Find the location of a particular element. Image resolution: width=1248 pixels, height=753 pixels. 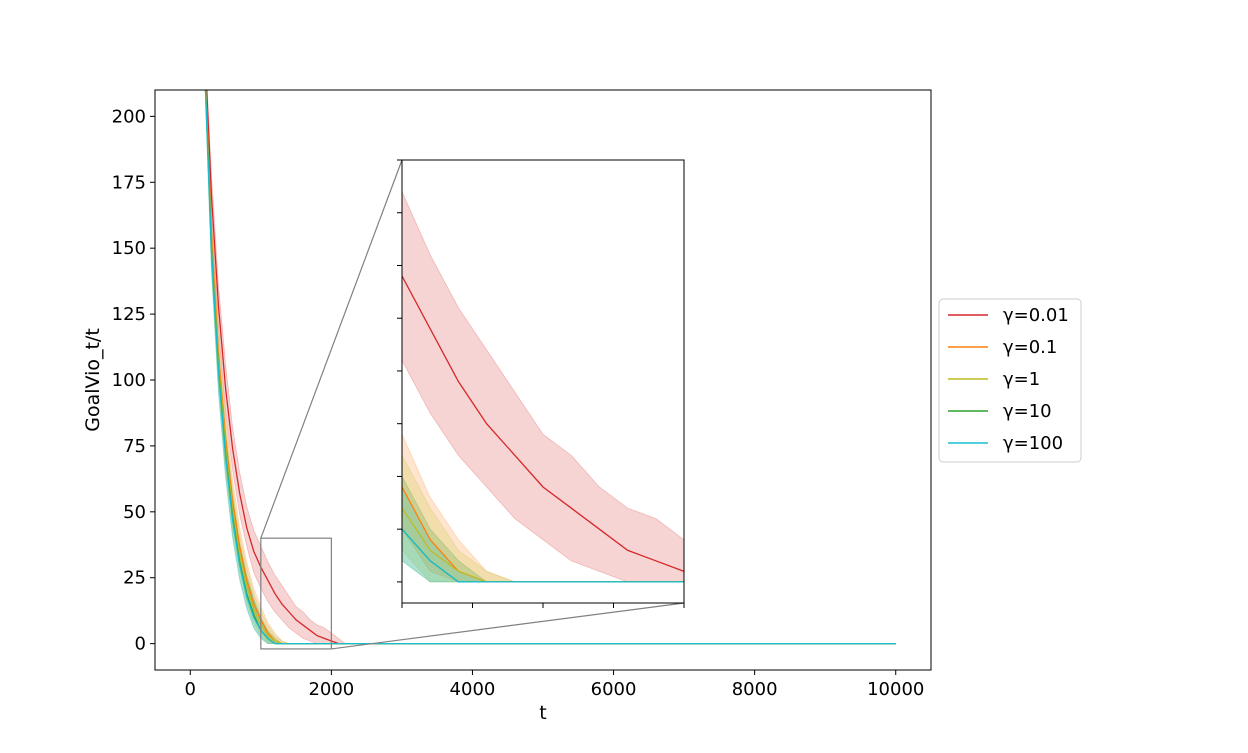

y-tick-label: 150 is located at coordinates (129, 248).